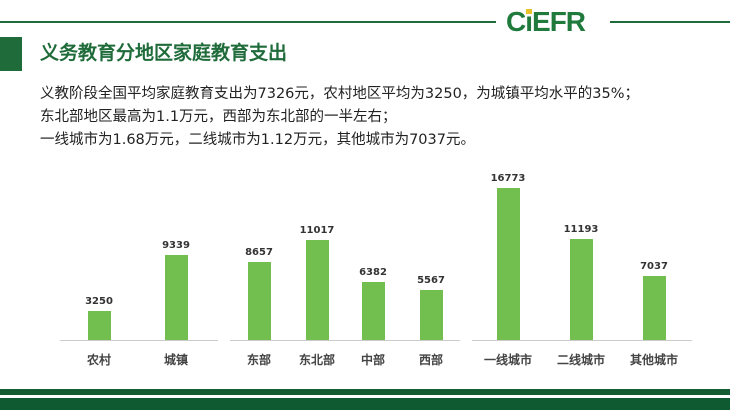 The width and height of the screenshot is (730, 410). Describe the element at coordinates (580, 360) in the screenshot. I see `category-label: 二线城市` at that location.